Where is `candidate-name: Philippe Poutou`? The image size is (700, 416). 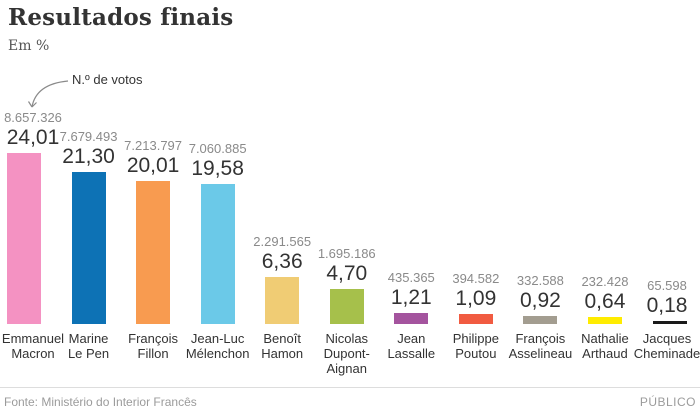
candidate-name: Philippe Poutou is located at coordinates (475, 346).